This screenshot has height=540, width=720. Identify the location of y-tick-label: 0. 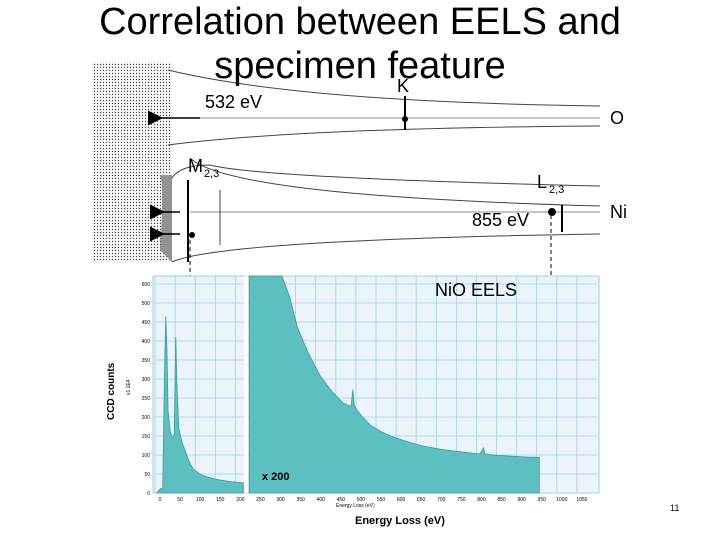
(148, 494).